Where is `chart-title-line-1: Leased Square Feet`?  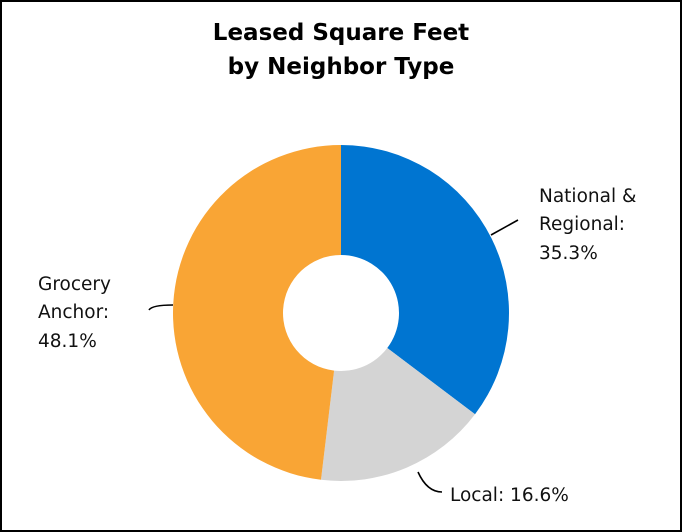 chart-title-line-1: Leased Square Feet is located at coordinates (341, 33).